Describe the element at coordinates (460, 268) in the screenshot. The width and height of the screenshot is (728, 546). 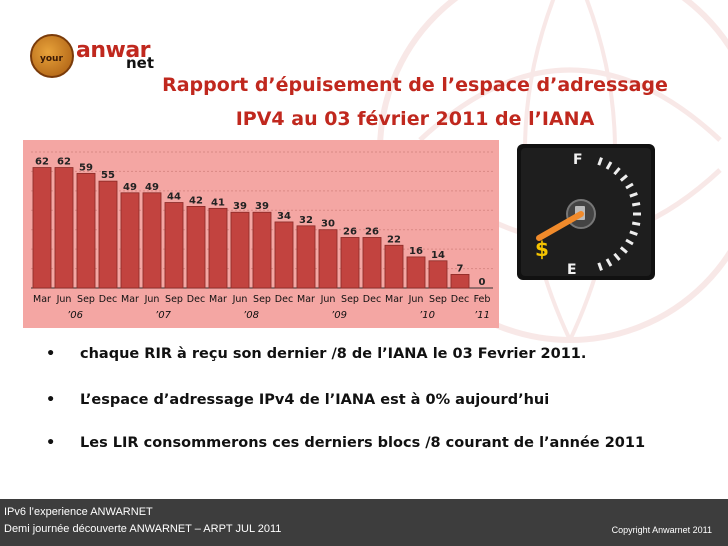
I see `data-label: 7` at that location.